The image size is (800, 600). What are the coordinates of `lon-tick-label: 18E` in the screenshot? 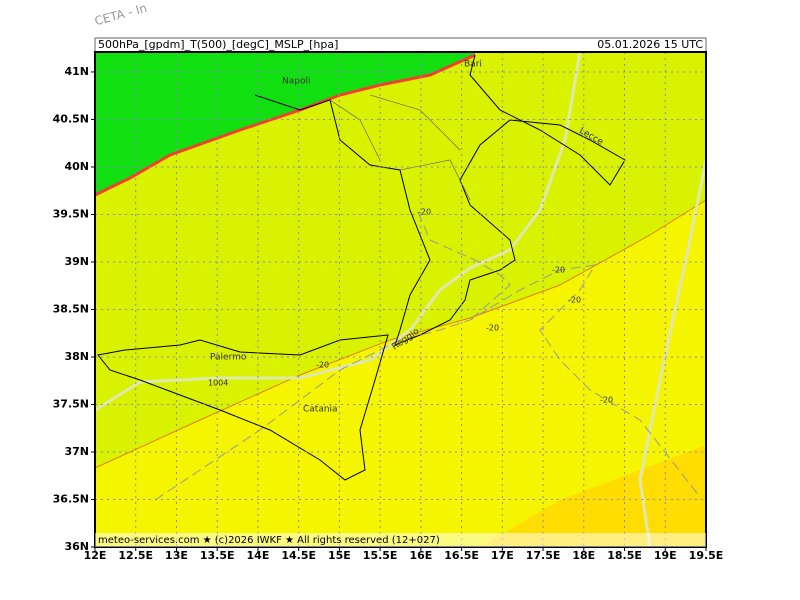 It's located at (583, 555).